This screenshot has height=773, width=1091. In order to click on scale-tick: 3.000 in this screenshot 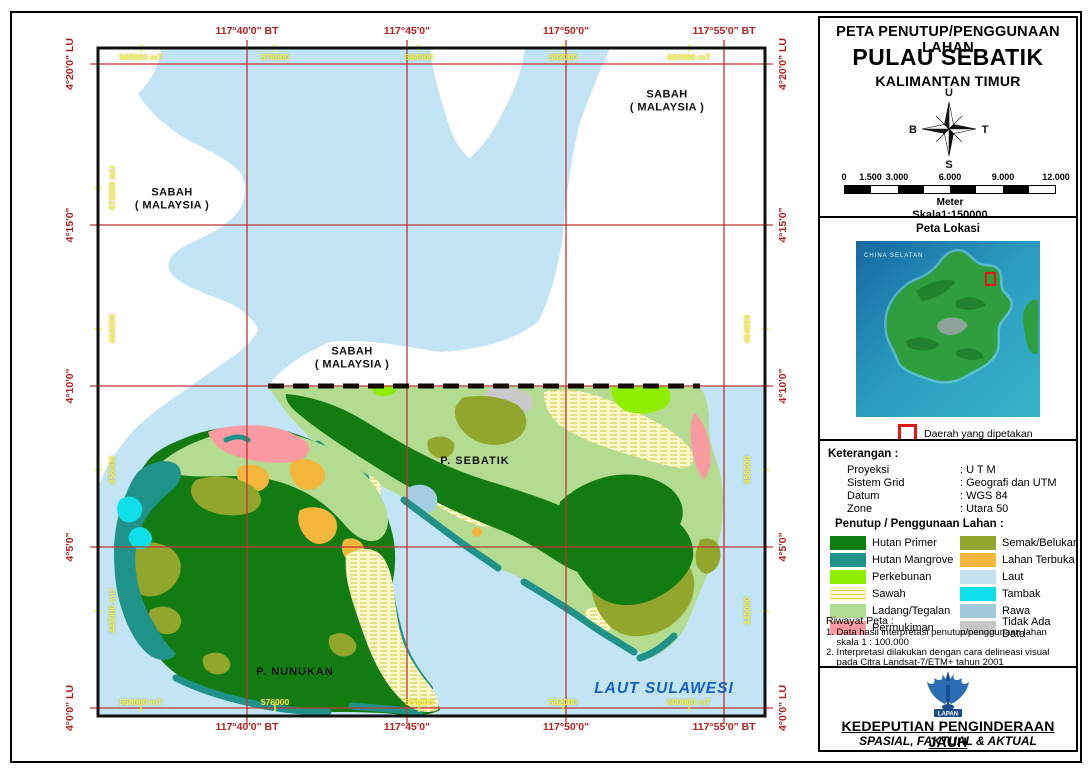, I will do `click(897, 177)`.